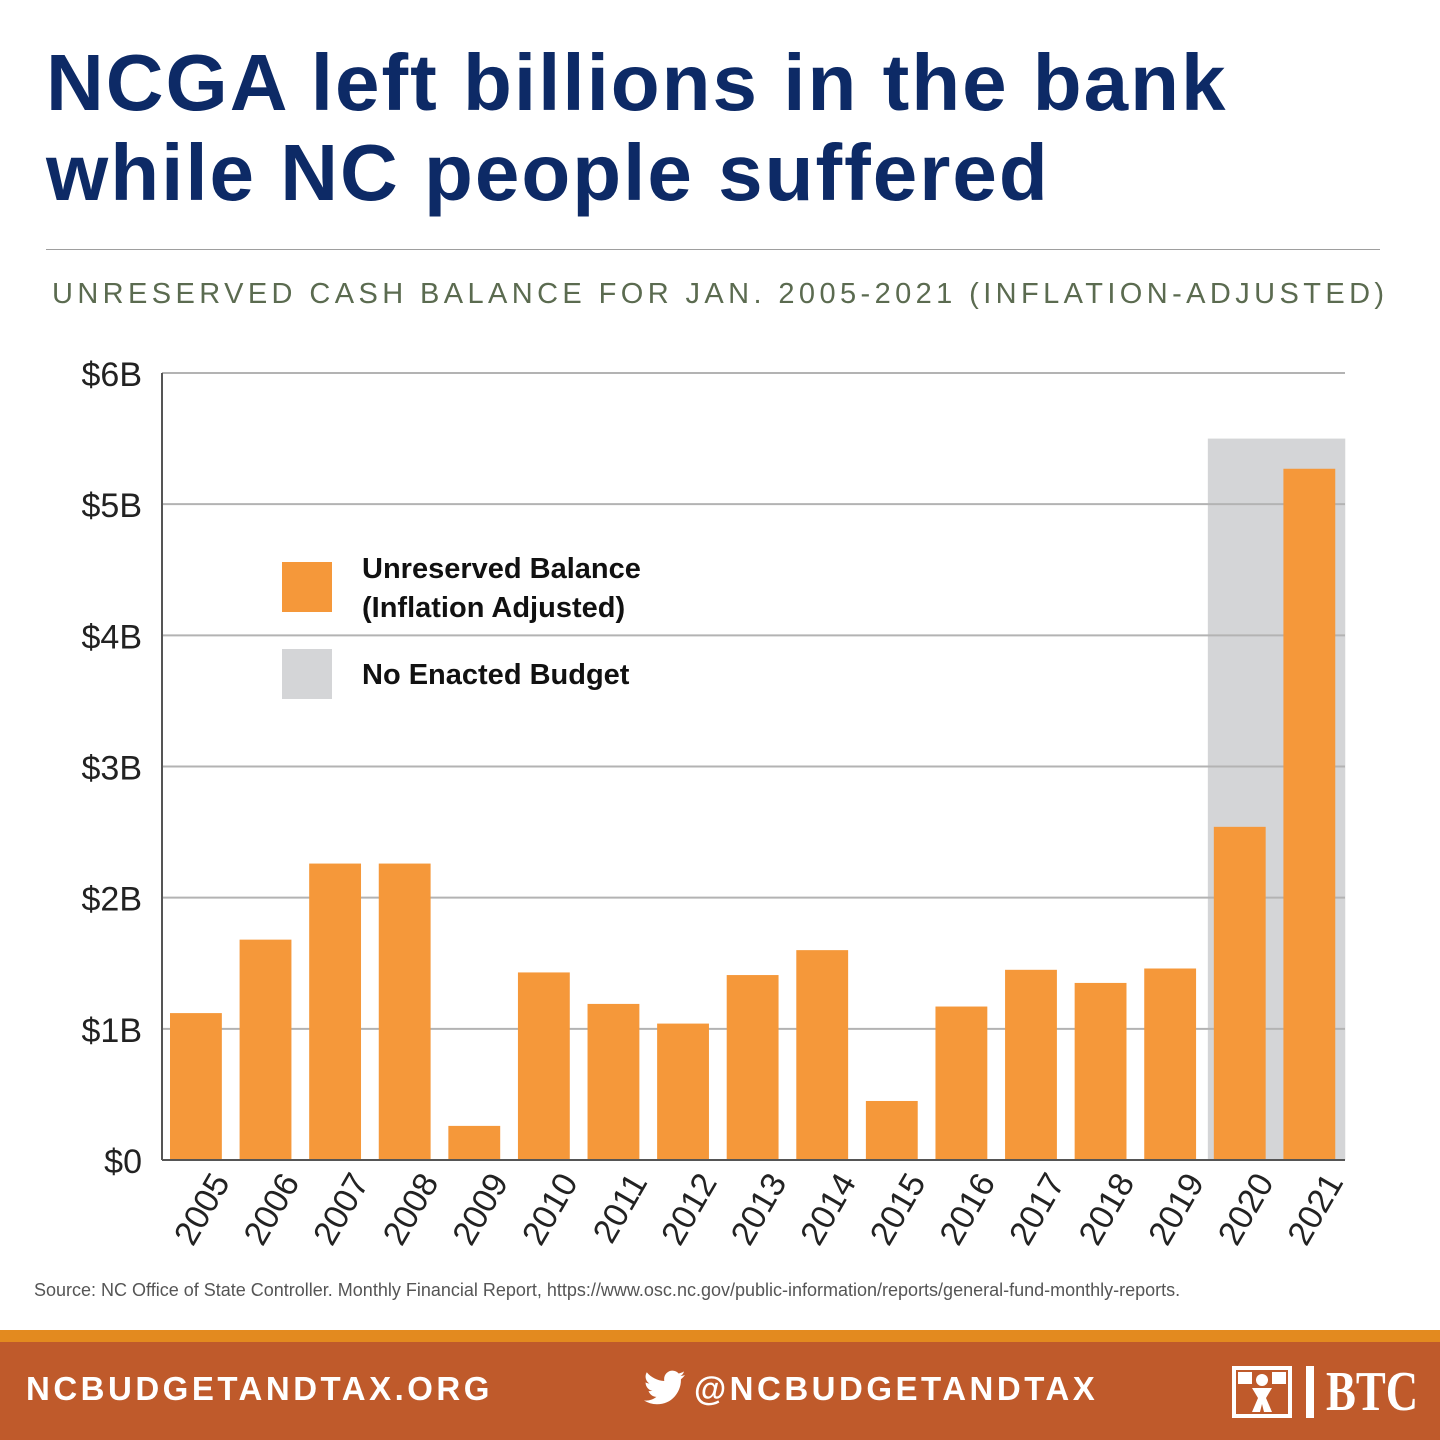  I want to click on twitter-handle: @NCBUDGETANDTAX, so click(896, 1388).